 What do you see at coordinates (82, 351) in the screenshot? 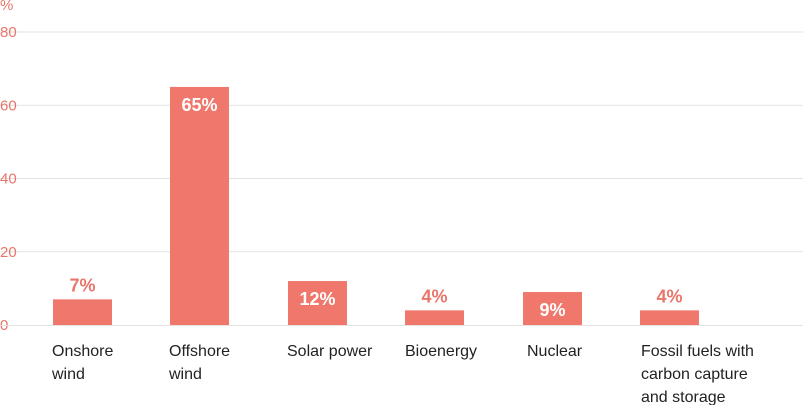
I see `category-label-line: Onshore` at bounding box center [82, 351].